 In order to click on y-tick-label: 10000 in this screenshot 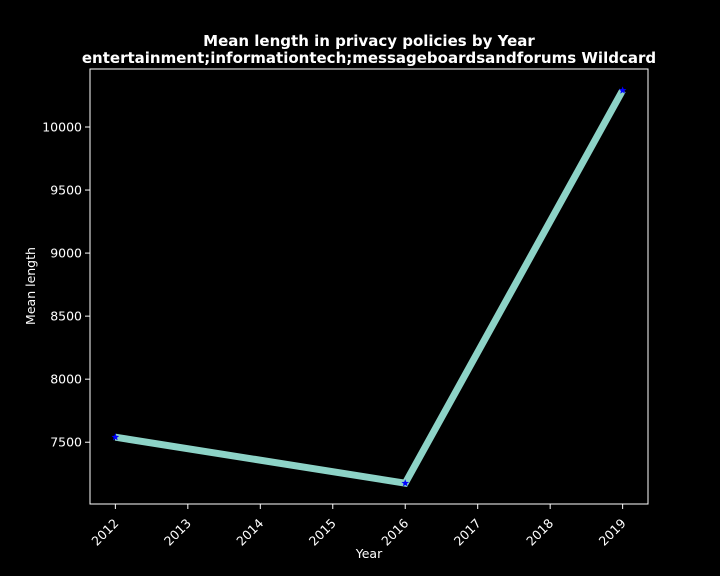, I will do `click(62, 127)`.